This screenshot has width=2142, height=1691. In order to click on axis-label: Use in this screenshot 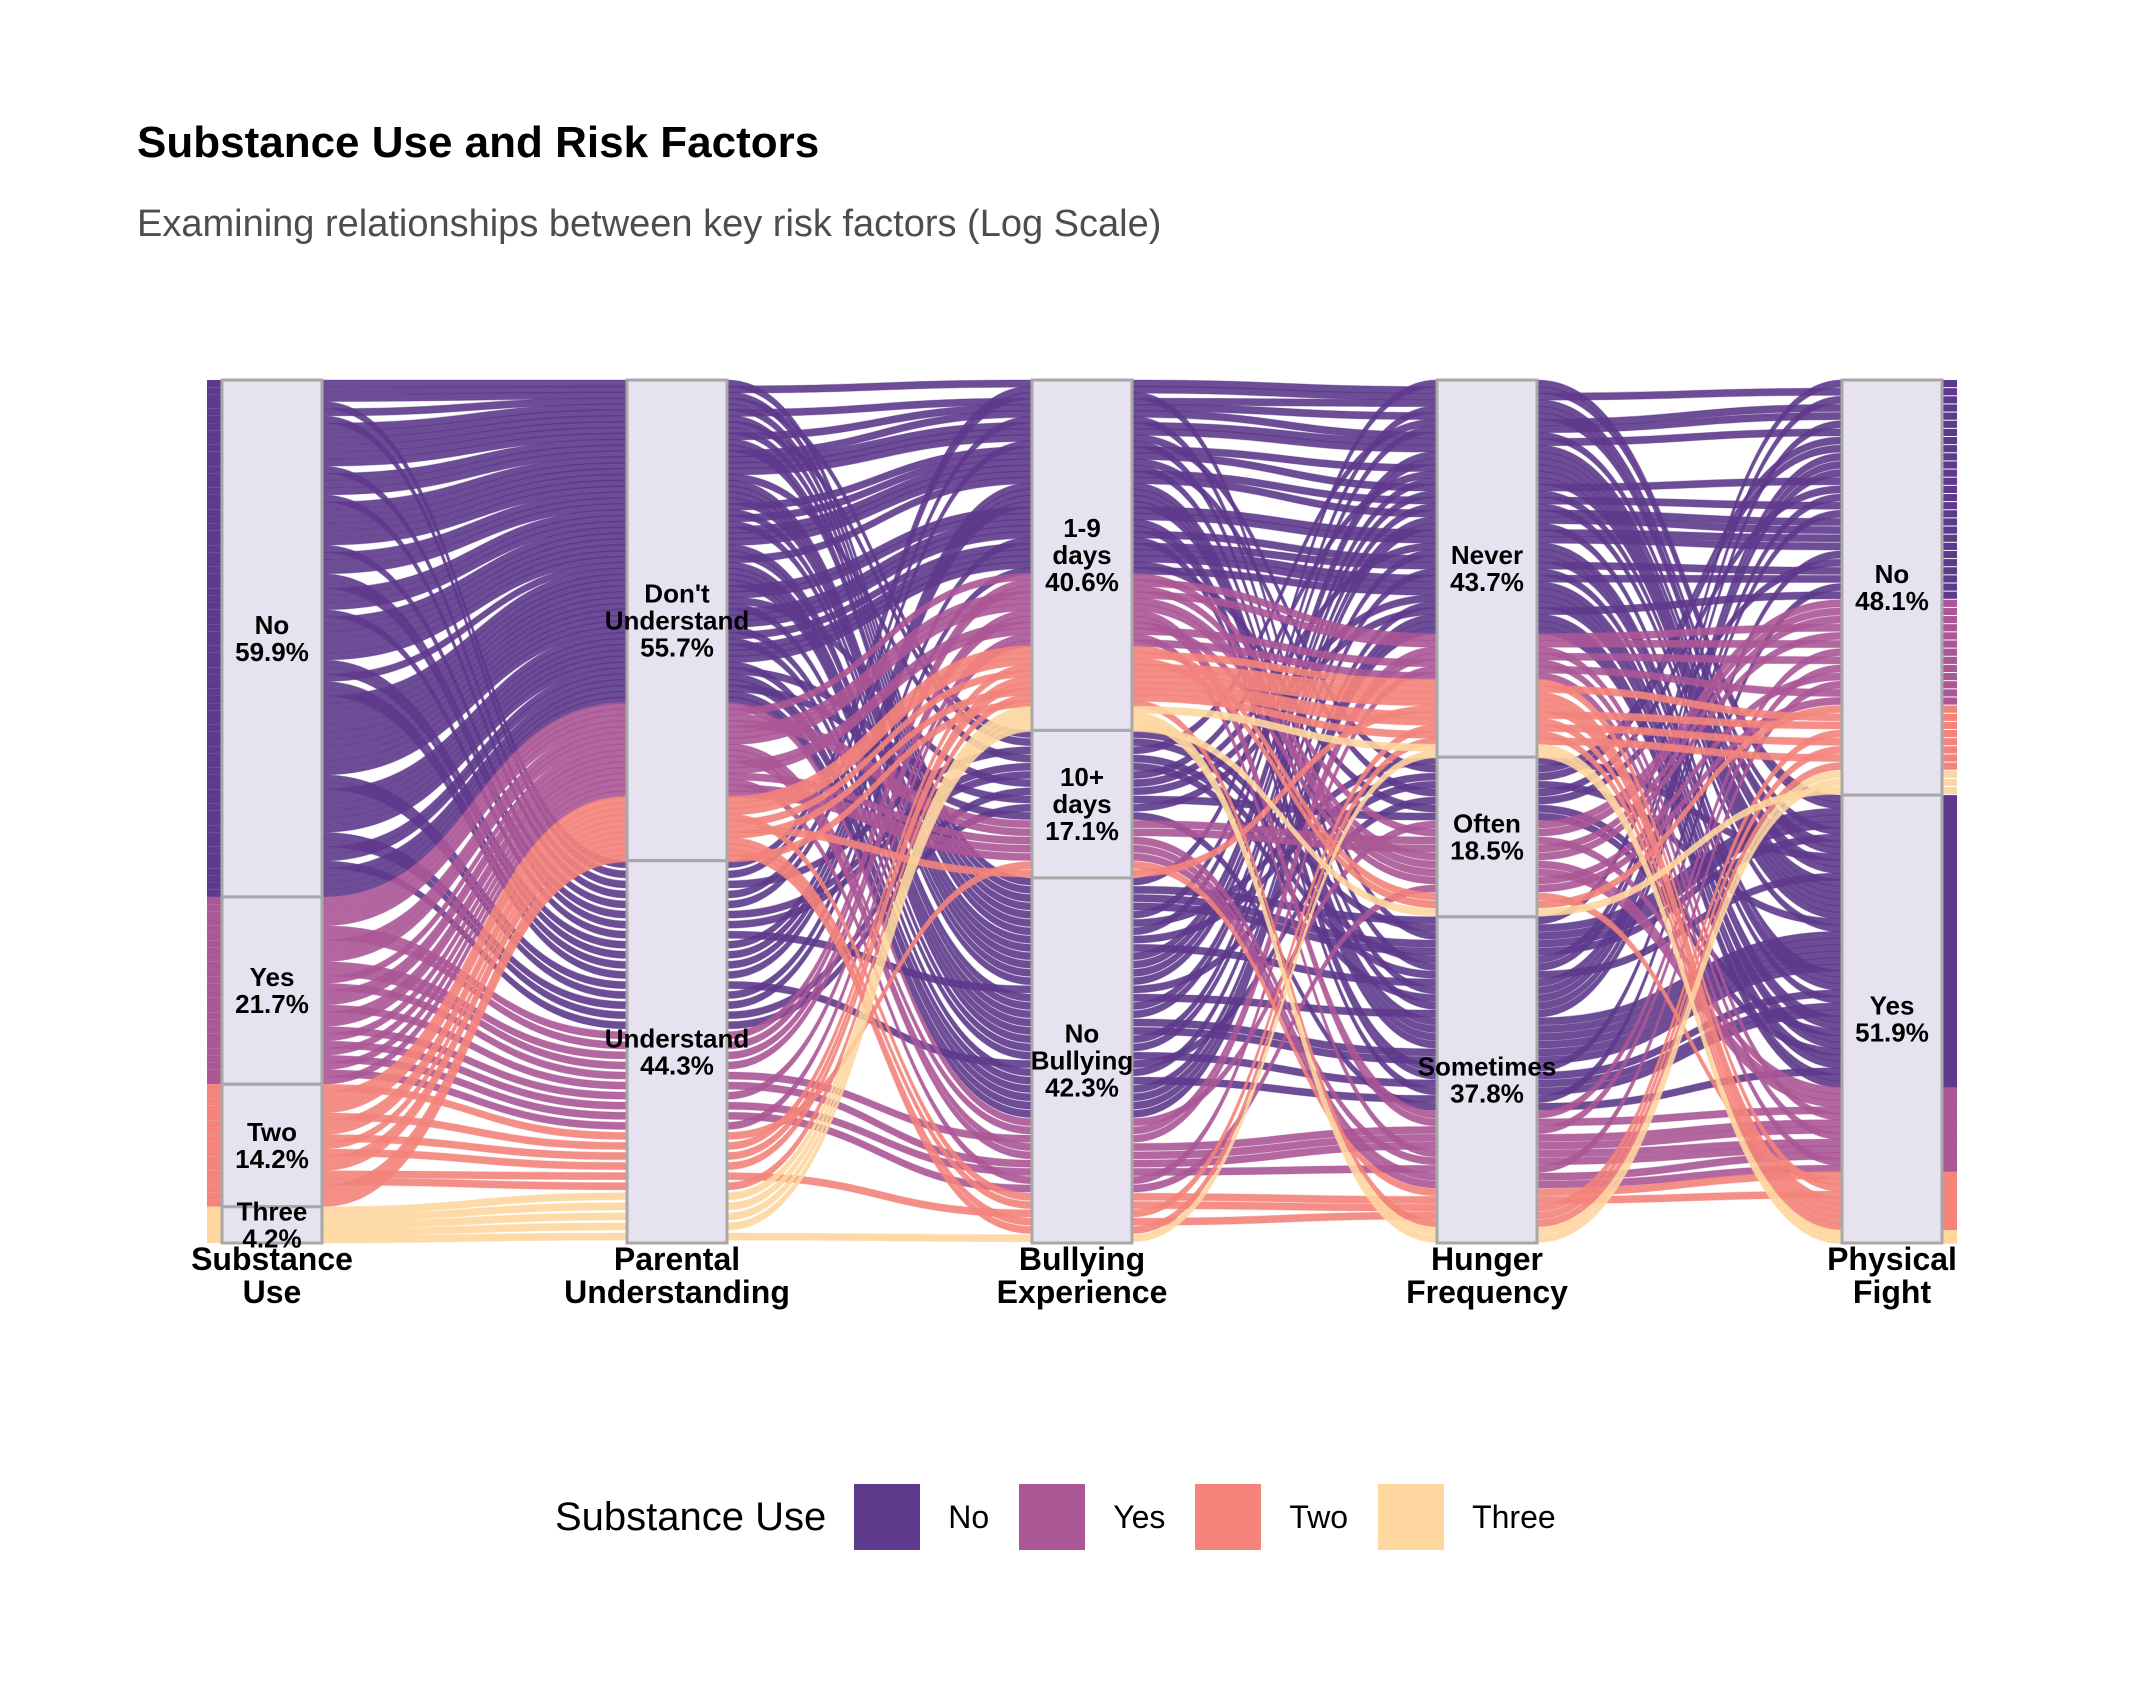, I will do `click(272, 1292)`.